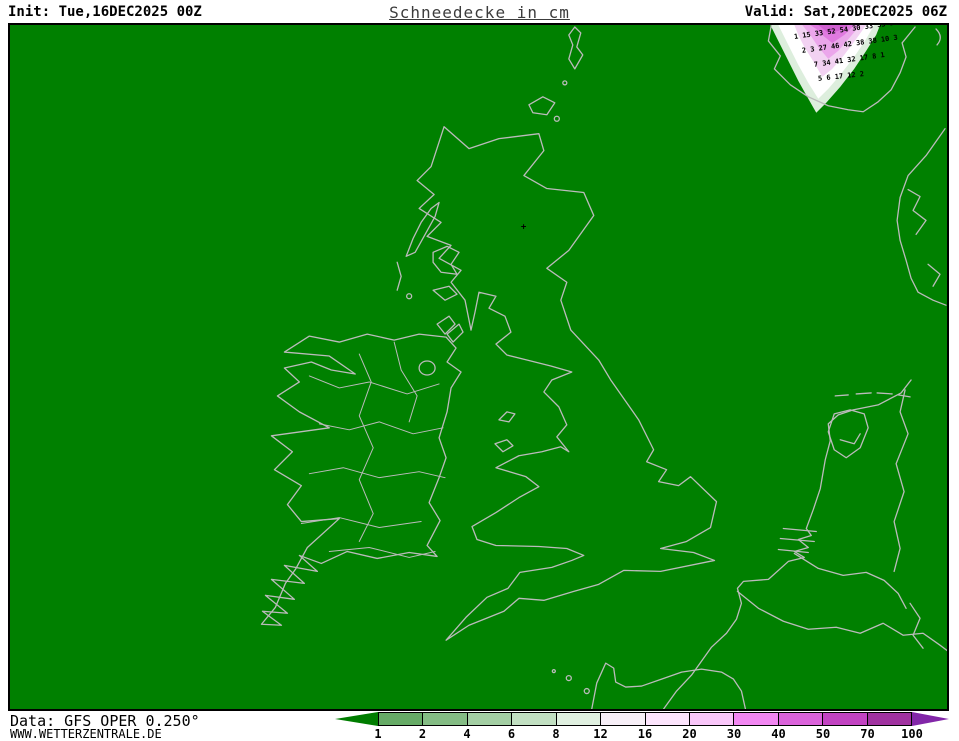  Describe the element at coordinates (378, 734) in the screenshot. I see `legend-tick-label: 1` at that location.